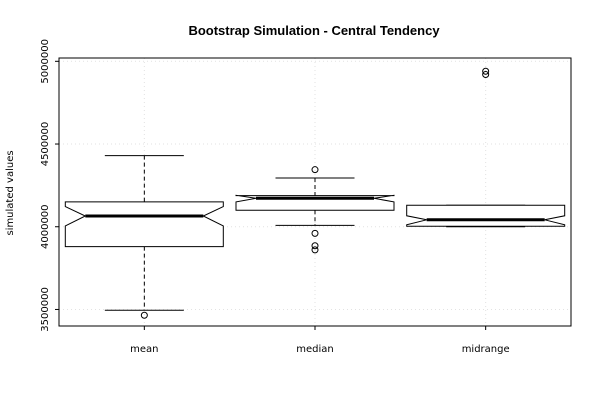  What do you see at coordinates (45, 309) in the screenshot?
I see `y-tick-label: 3500000` at bounding box center [45, 309].